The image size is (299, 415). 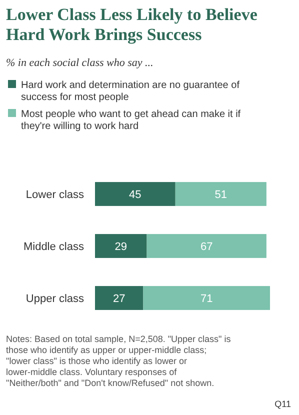 What do you see at coordinates (55, 195) in the screenshot?
I see `y-tick-label: Lower class` at bounding box center [55, 195].